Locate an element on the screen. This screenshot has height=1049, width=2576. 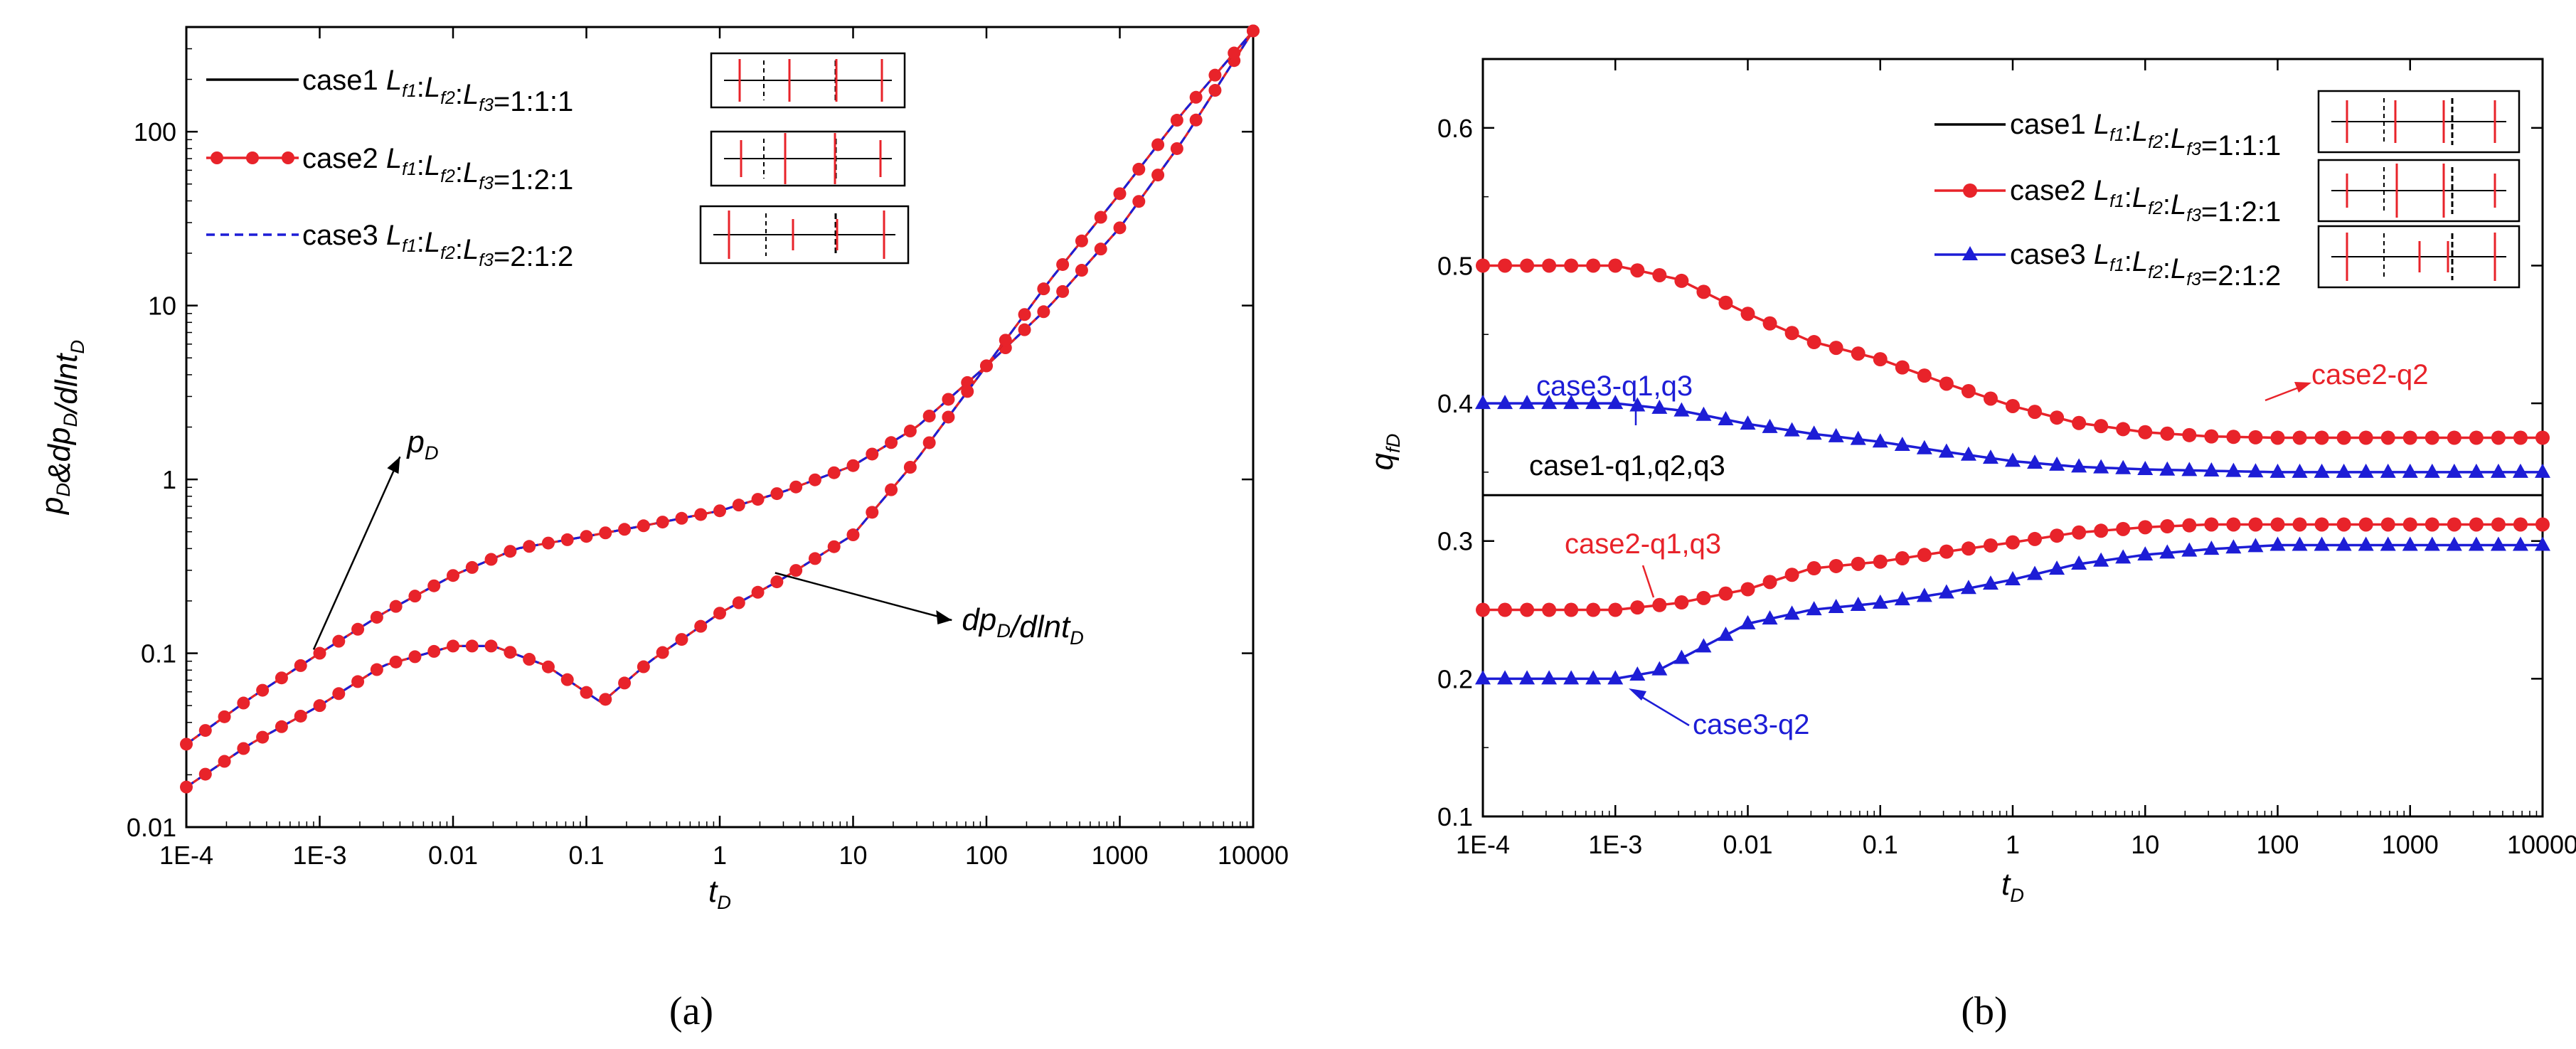
a-panel-label: (a) is located at coordinates (691, 1011).